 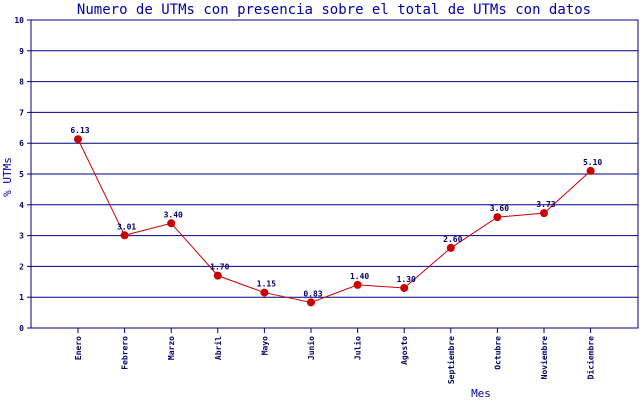 What do you see at coordinates (312, 293) in the screenshot?
I see `data-label: 0.83` at bounding box center [312, 293].